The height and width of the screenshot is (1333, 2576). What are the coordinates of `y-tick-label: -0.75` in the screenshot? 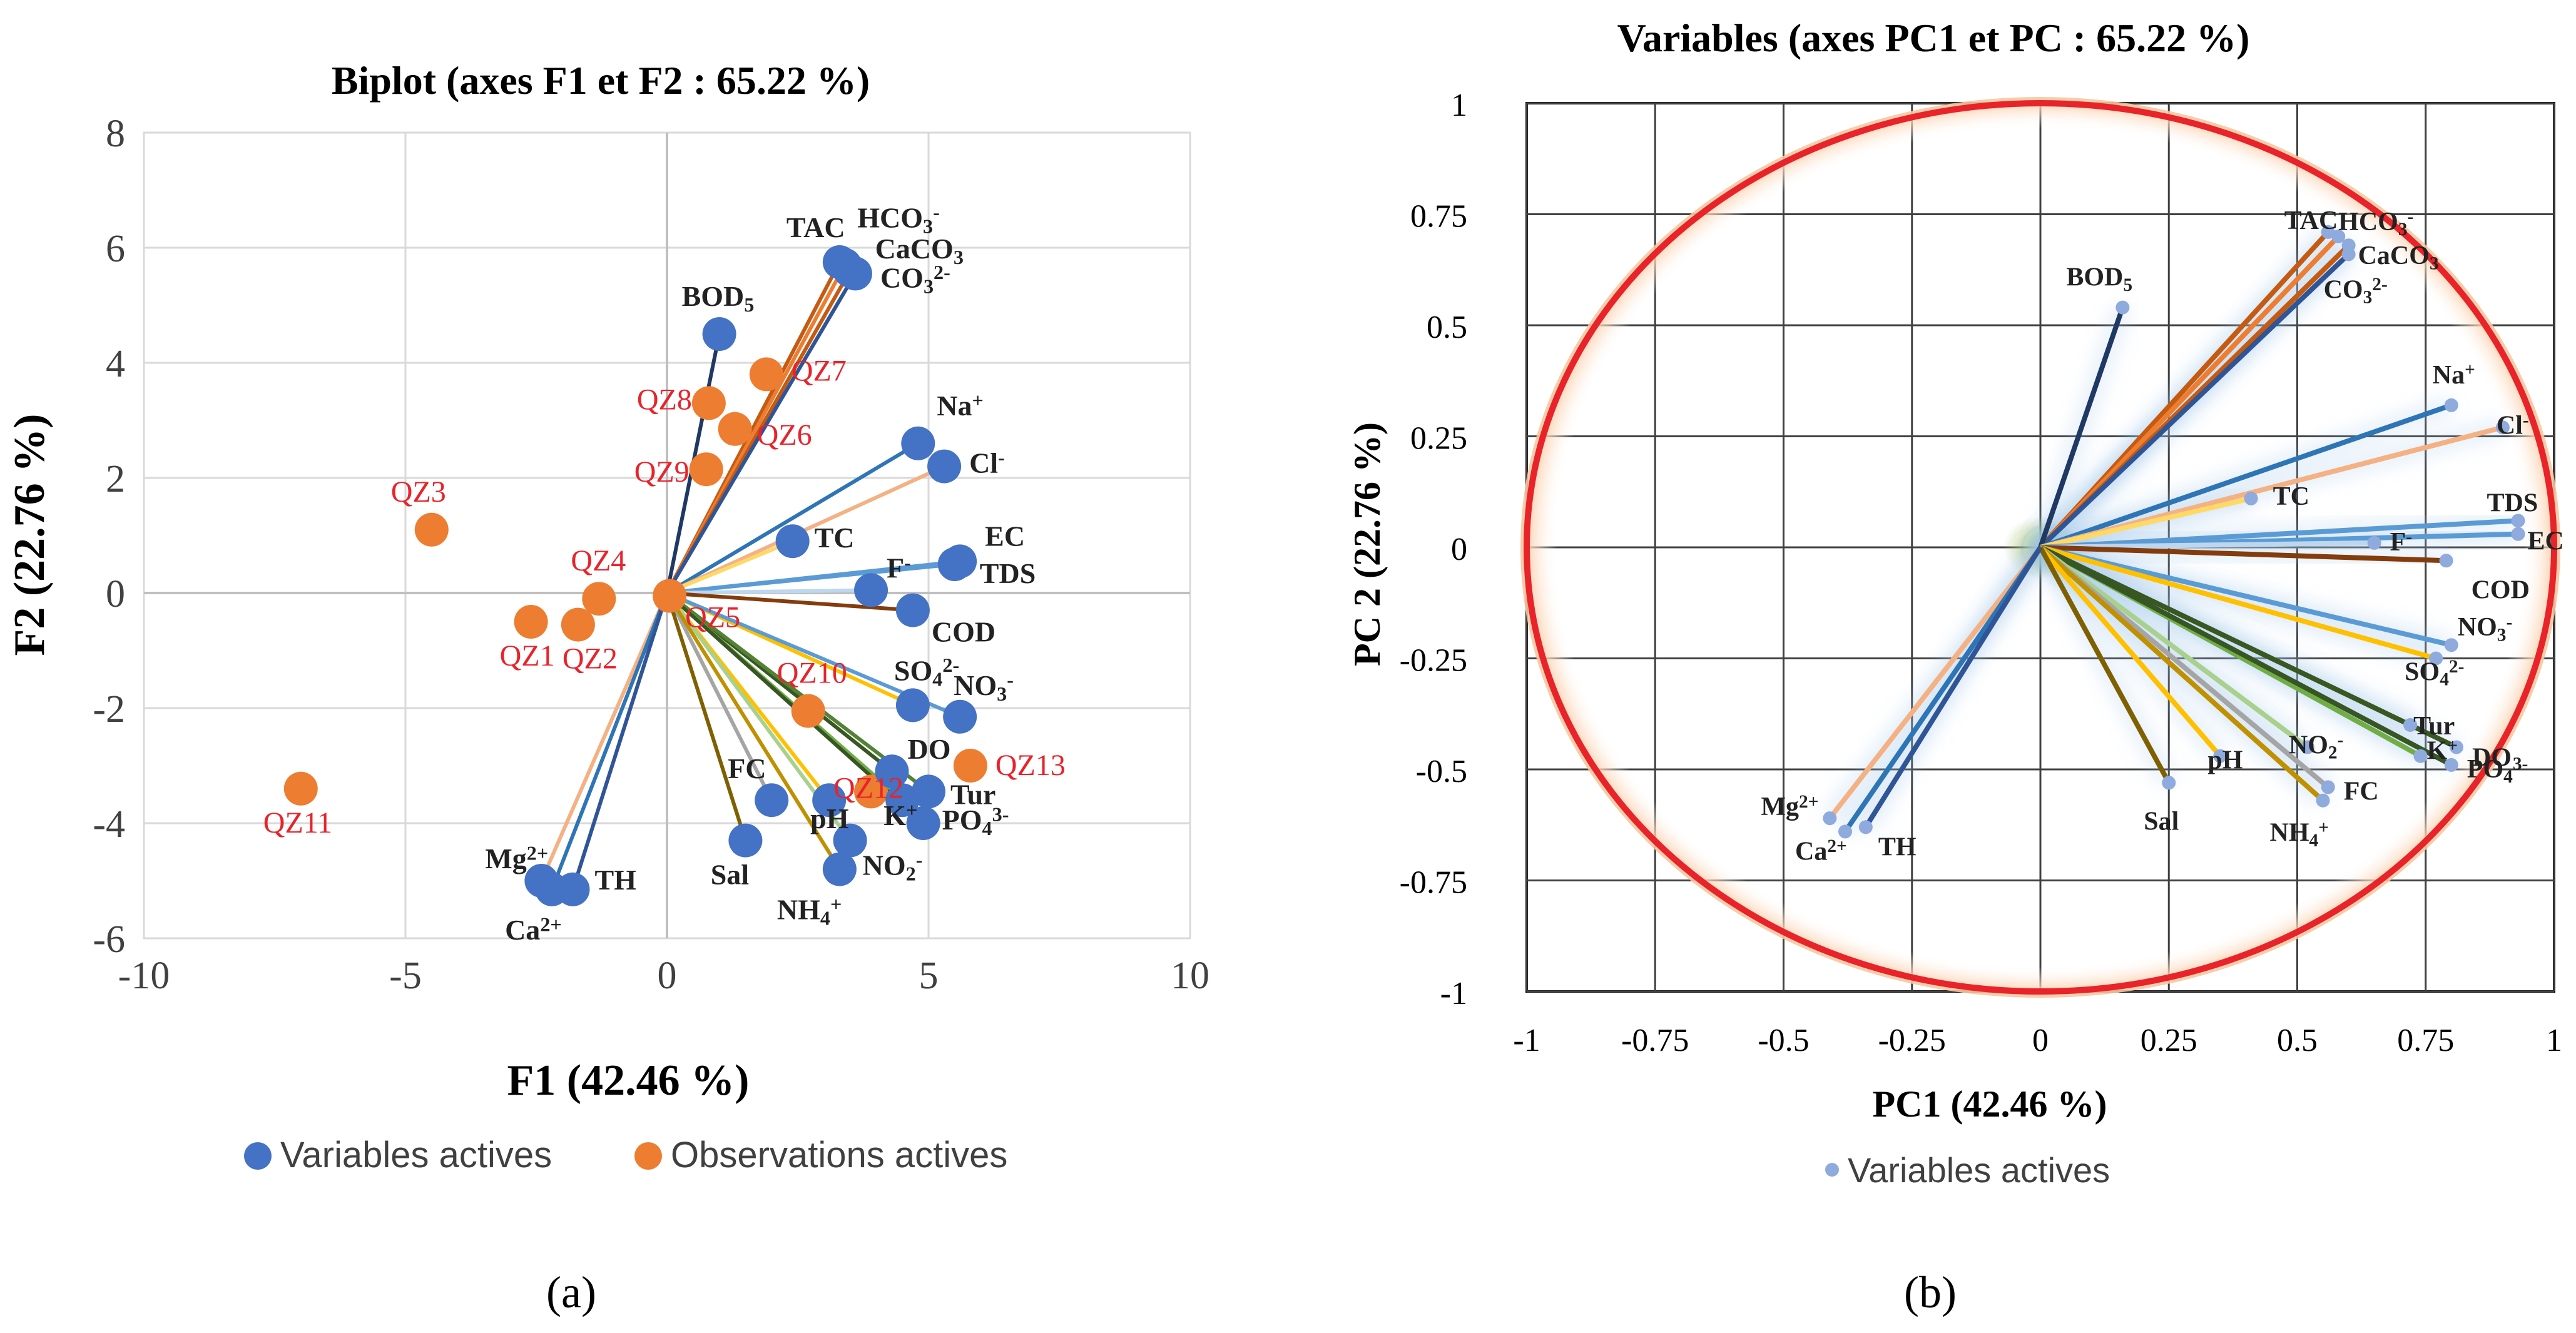 It's located at (1434, 883).